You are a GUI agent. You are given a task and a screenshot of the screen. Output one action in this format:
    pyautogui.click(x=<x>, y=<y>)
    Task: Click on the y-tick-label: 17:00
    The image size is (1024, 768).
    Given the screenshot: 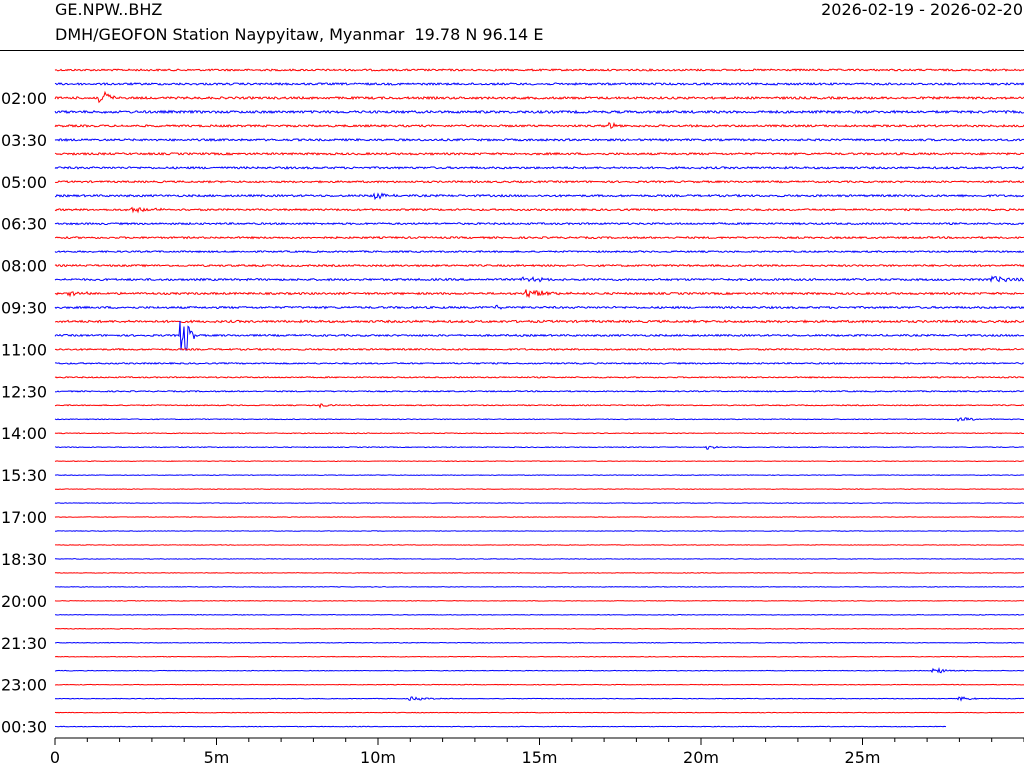 What is the action you would take?
    pyautogui.click(x=24, y=517)
    